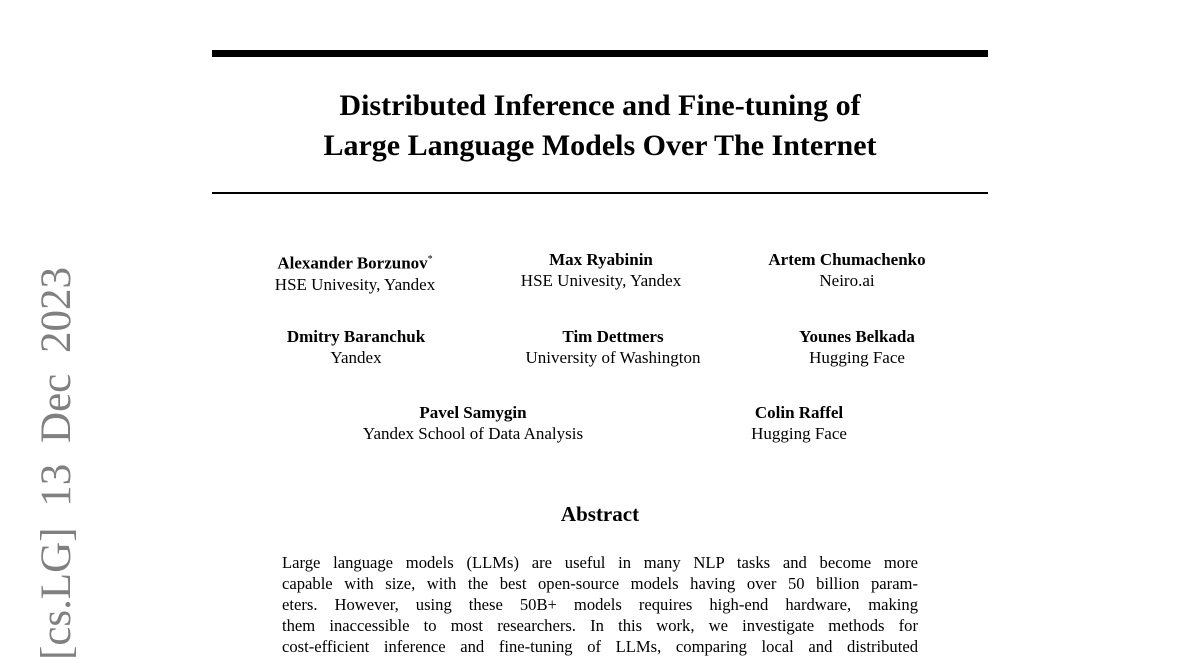  I want to click on author-name: Dmitry Baranchuk, so click(356, 336).